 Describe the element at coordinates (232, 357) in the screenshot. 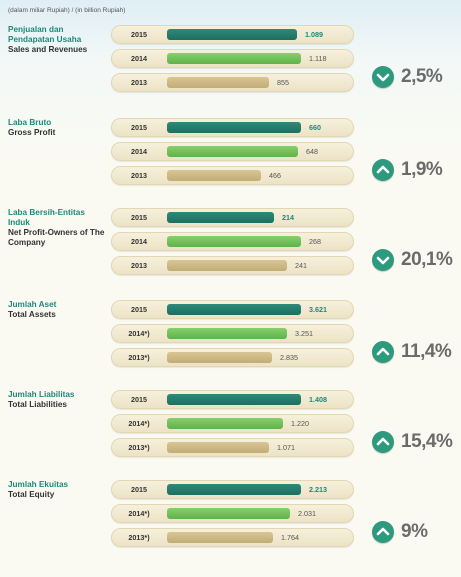

I see `bar-row: 2013*) 2.835` at that location.